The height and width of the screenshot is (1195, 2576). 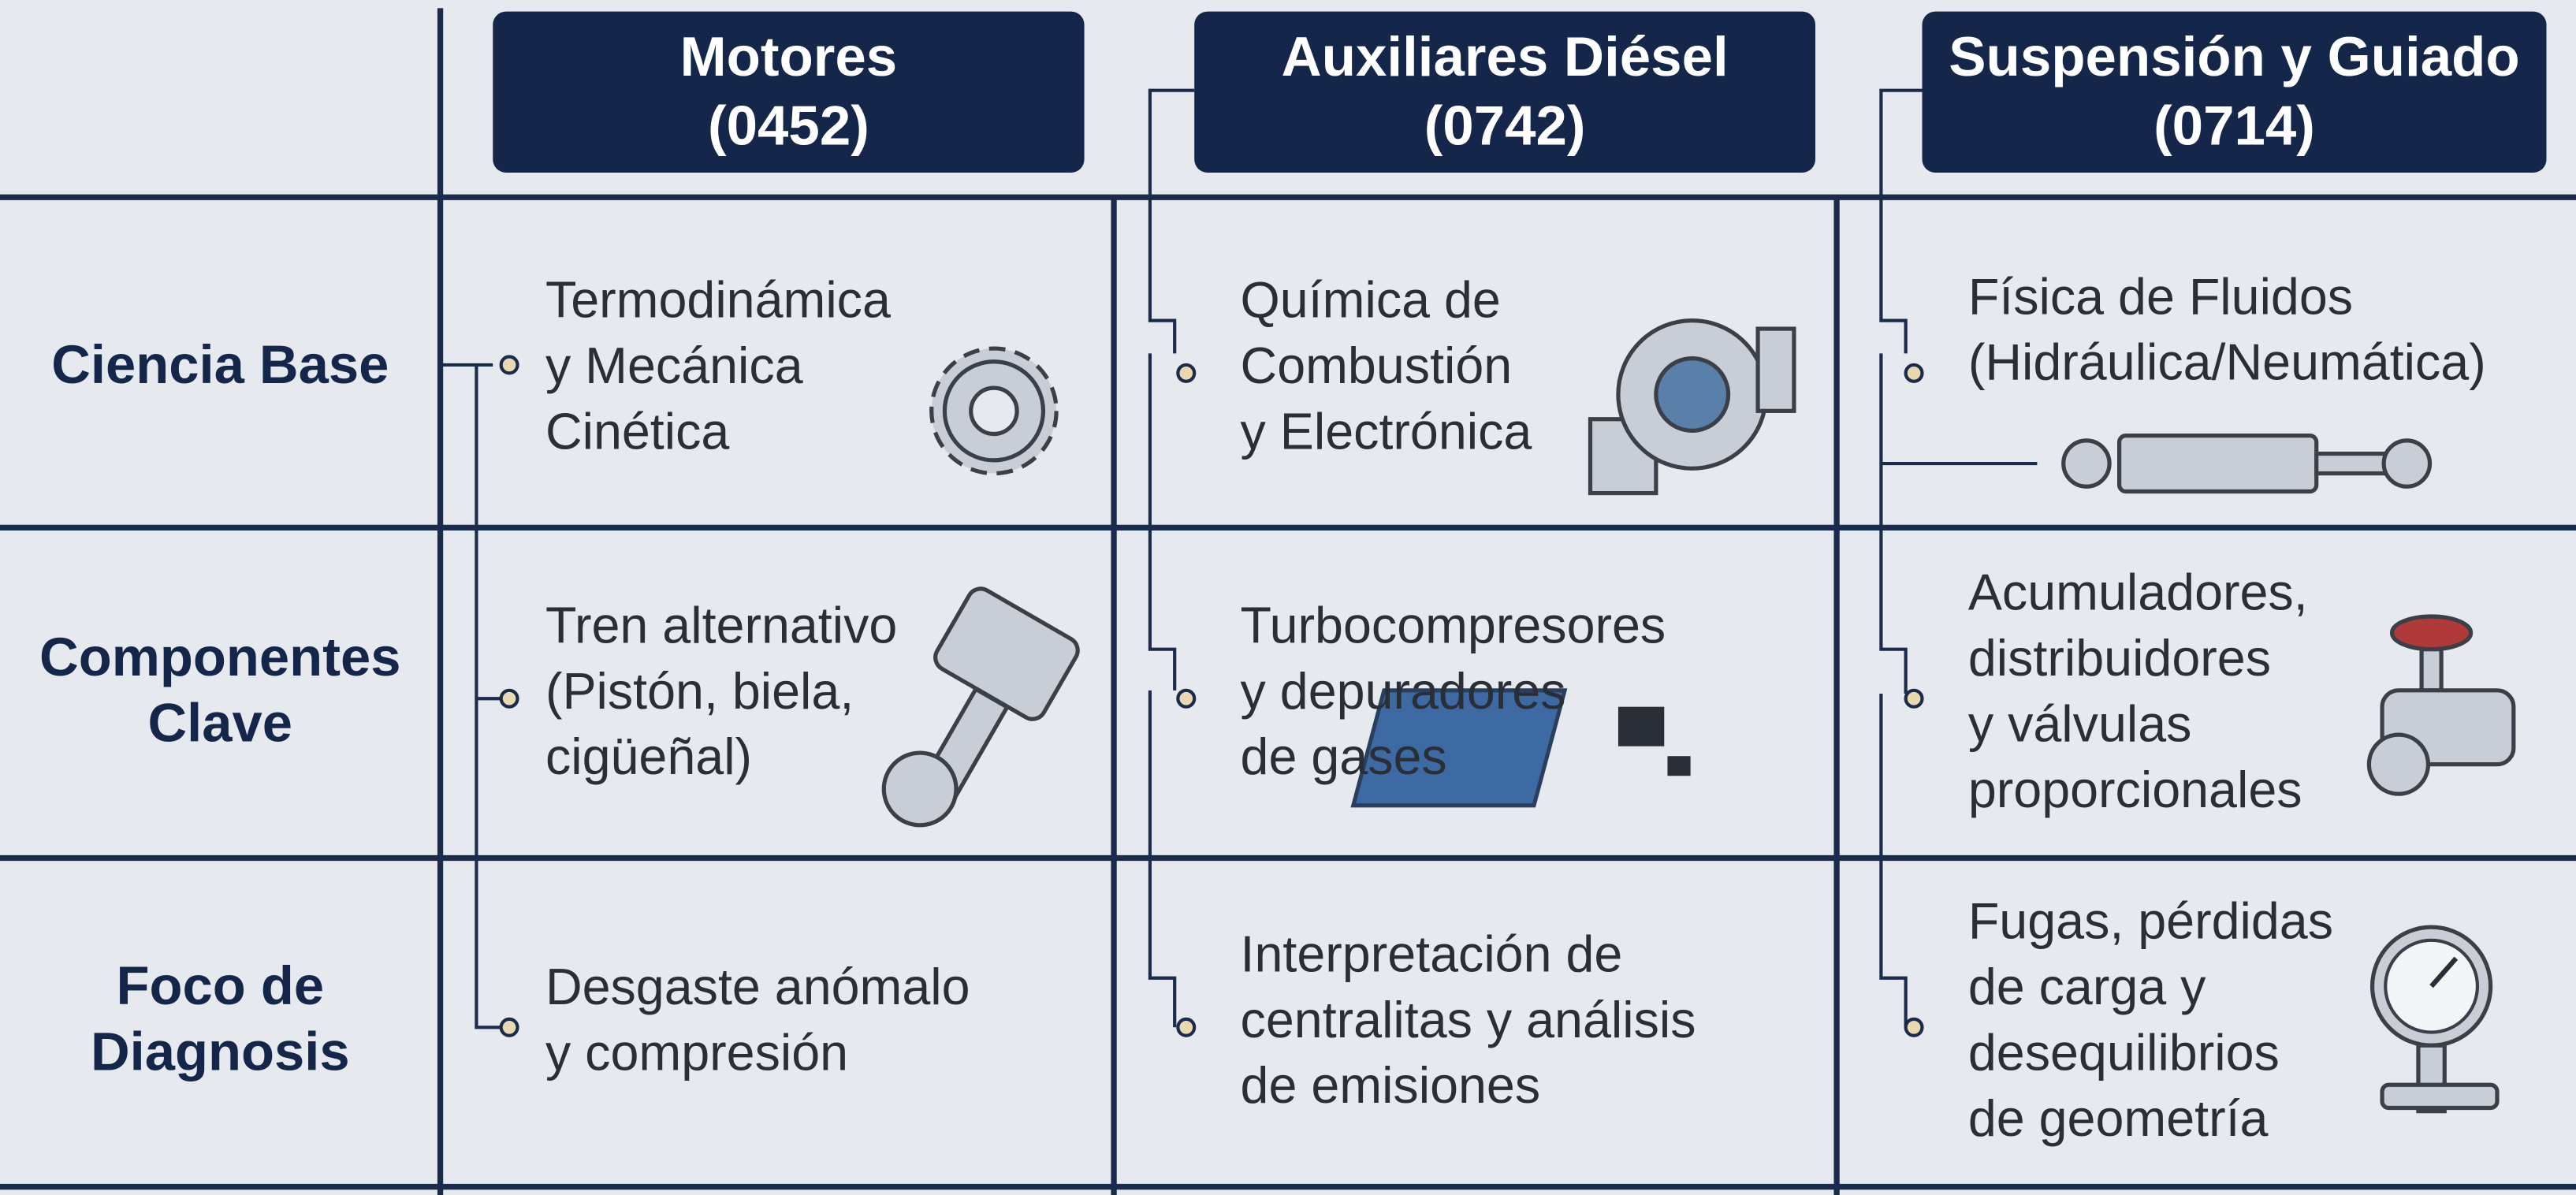 I want to click on cell-text: Desgaste anómalo, so click(x=757, y=987).